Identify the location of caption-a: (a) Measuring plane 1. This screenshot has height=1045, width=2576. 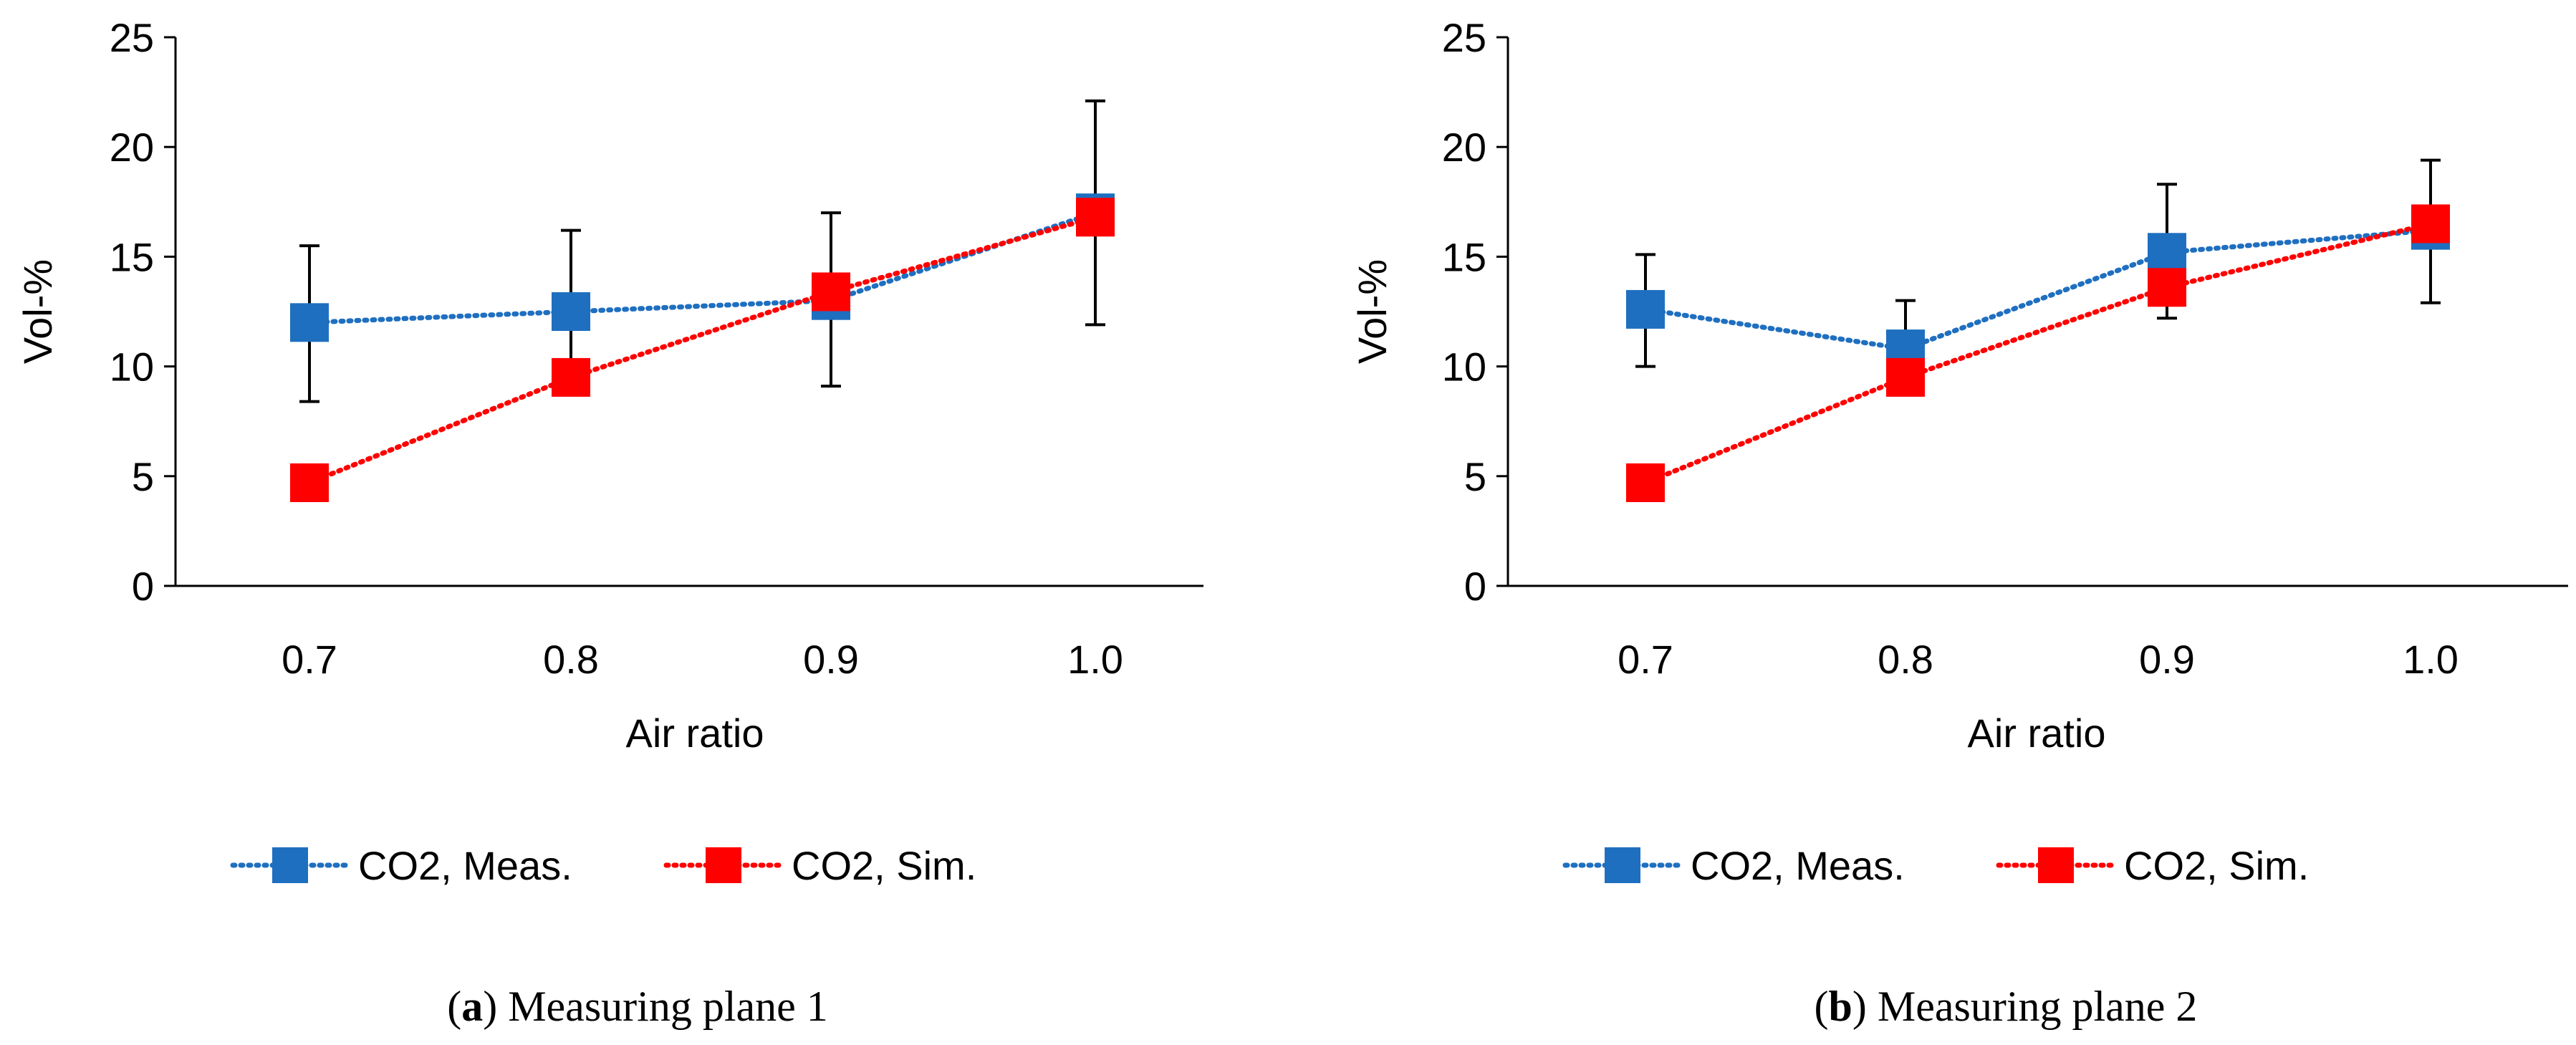
(637, 1006).